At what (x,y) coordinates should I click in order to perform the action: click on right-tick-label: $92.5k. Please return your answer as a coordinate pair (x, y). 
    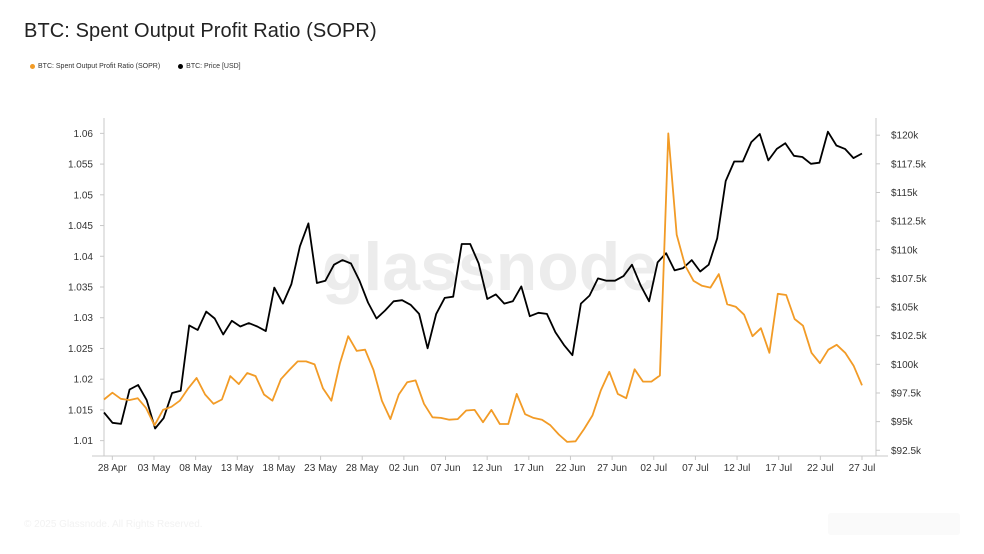
    Looking at the image, I should click on (906, 451).